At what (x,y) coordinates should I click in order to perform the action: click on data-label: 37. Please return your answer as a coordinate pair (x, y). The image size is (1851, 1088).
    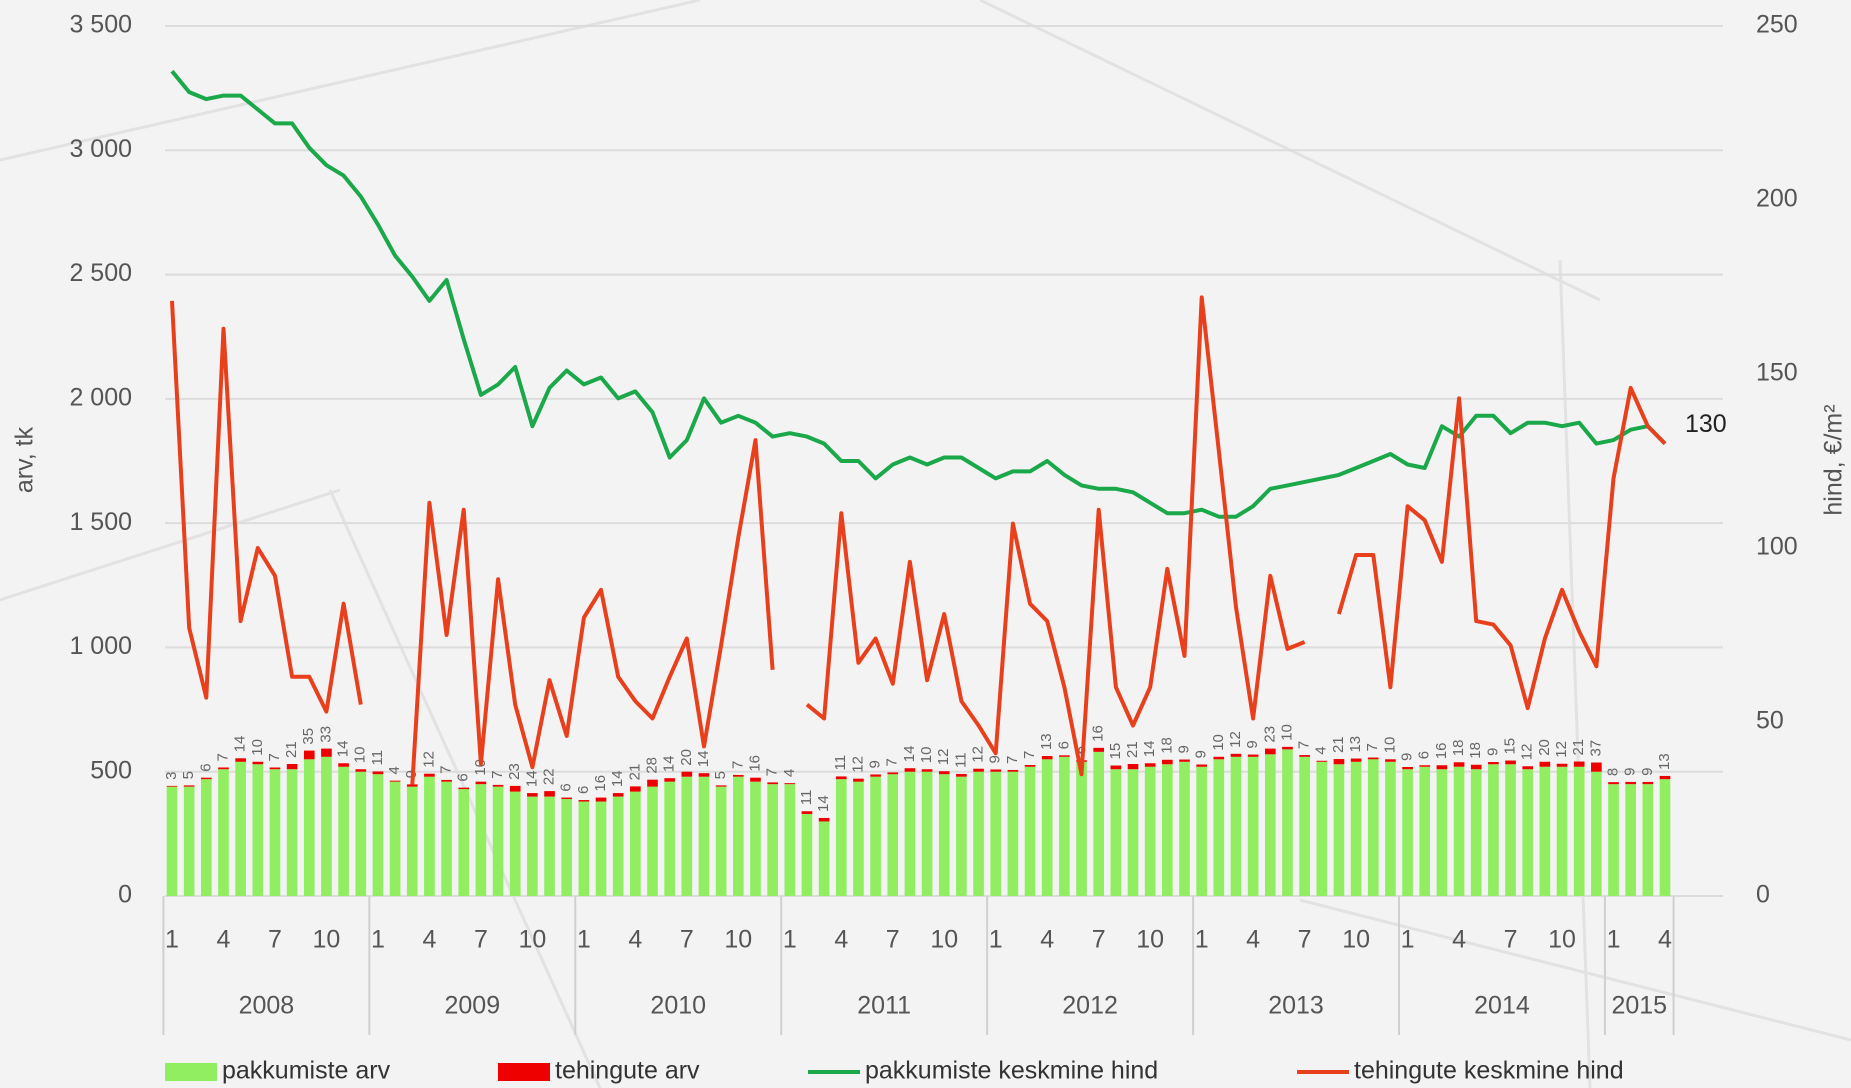
    Looking at the image, I should click on (1595, 748).